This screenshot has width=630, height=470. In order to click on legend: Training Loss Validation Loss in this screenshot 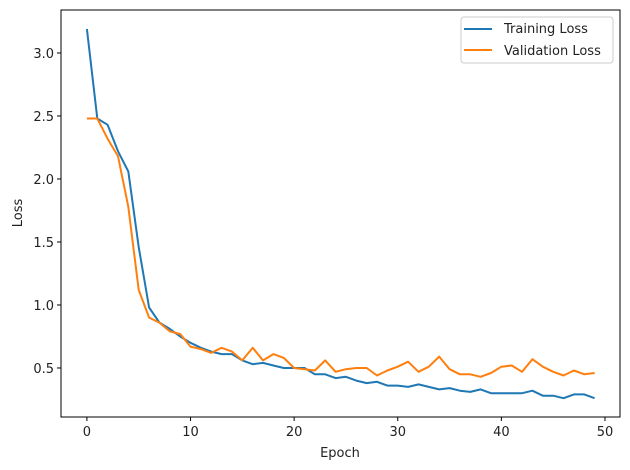, I will do `click(537, 40)`.